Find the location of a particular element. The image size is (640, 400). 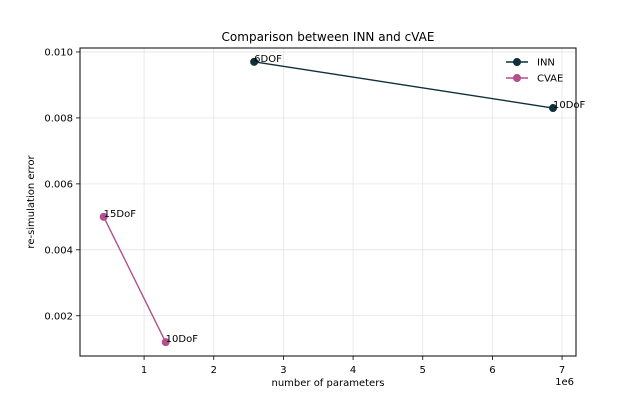

point-annotation-cvae: 10DoF is located at coordinates (182, 339).